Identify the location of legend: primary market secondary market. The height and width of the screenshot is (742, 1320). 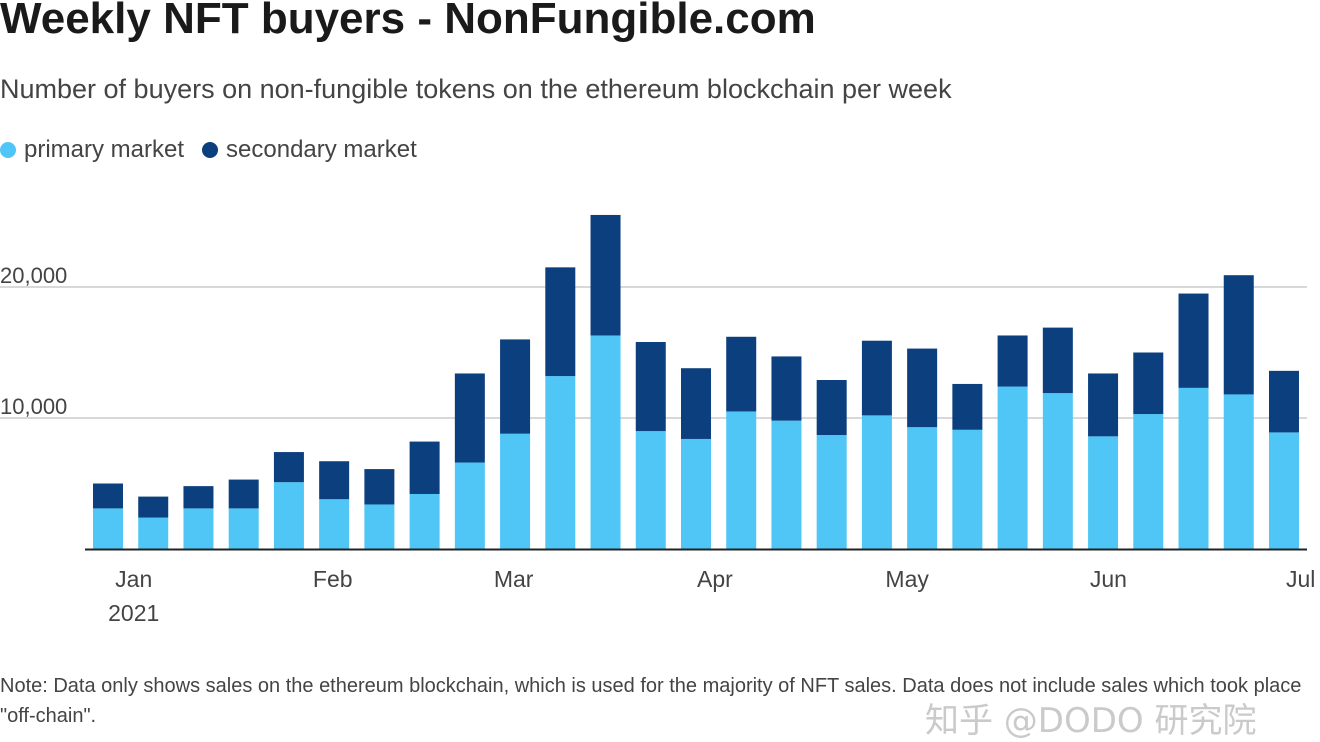
(208, 150).